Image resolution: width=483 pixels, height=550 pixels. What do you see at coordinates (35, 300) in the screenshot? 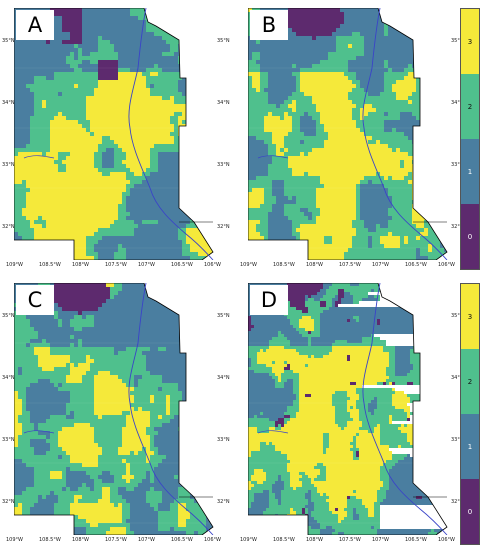
I see `panel-label: C` at bounding box center [35, 300].